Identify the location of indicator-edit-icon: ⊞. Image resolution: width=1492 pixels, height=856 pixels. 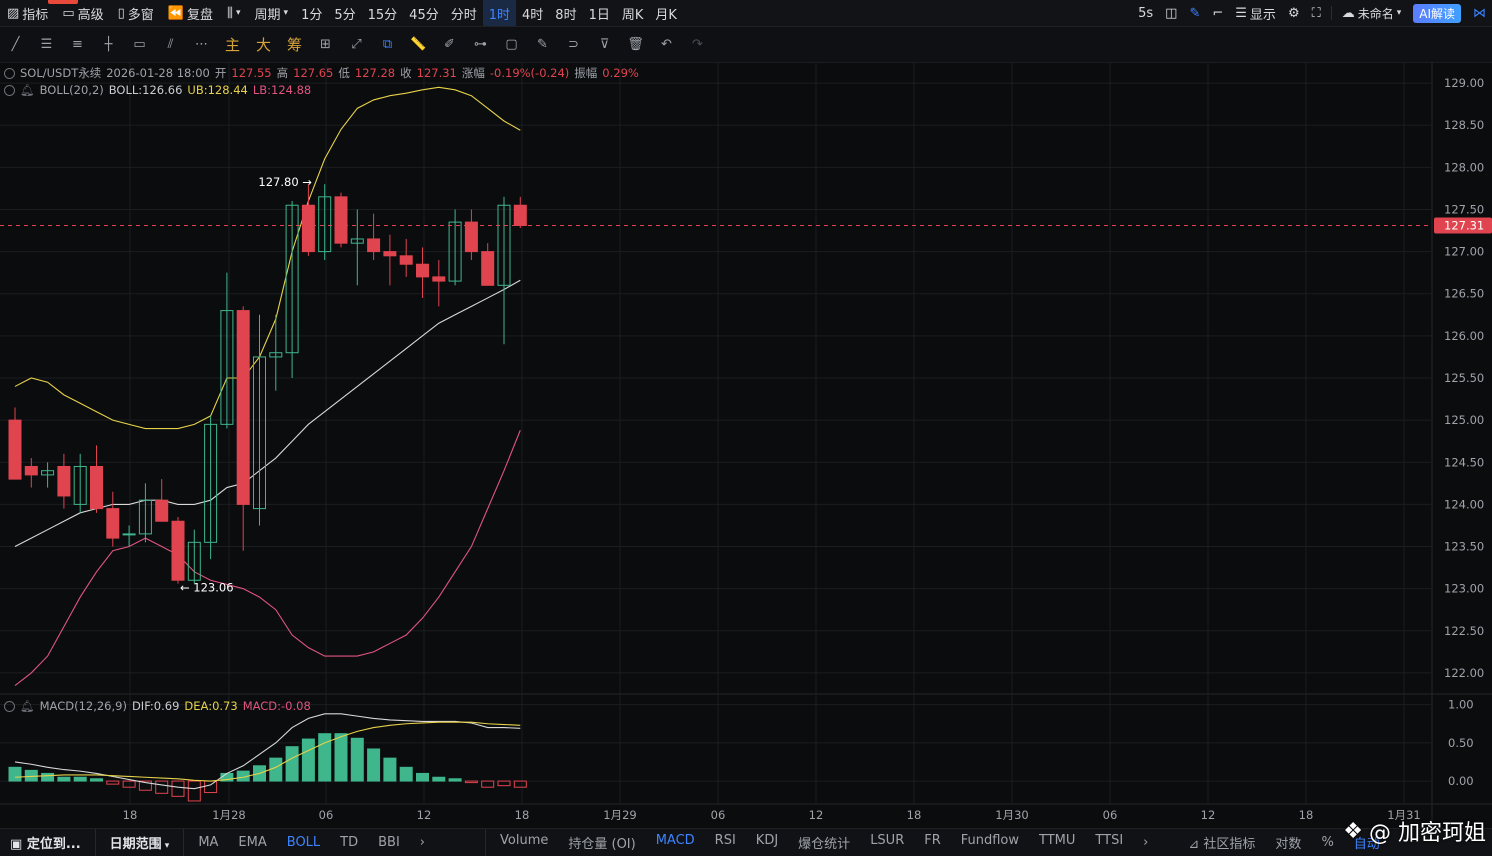
(325, 44).